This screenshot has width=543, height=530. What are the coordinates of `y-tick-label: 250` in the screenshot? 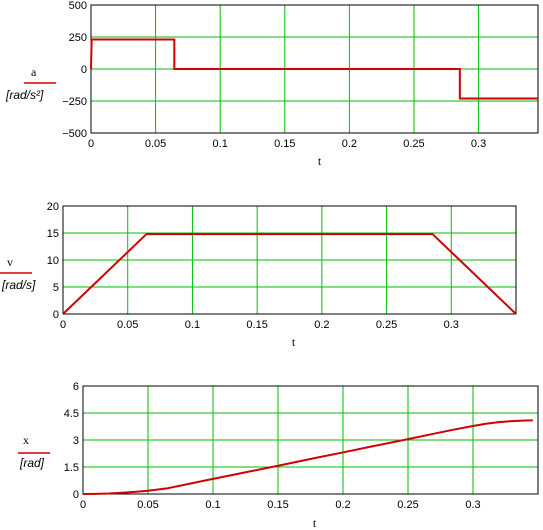 It's located at (78, 38).